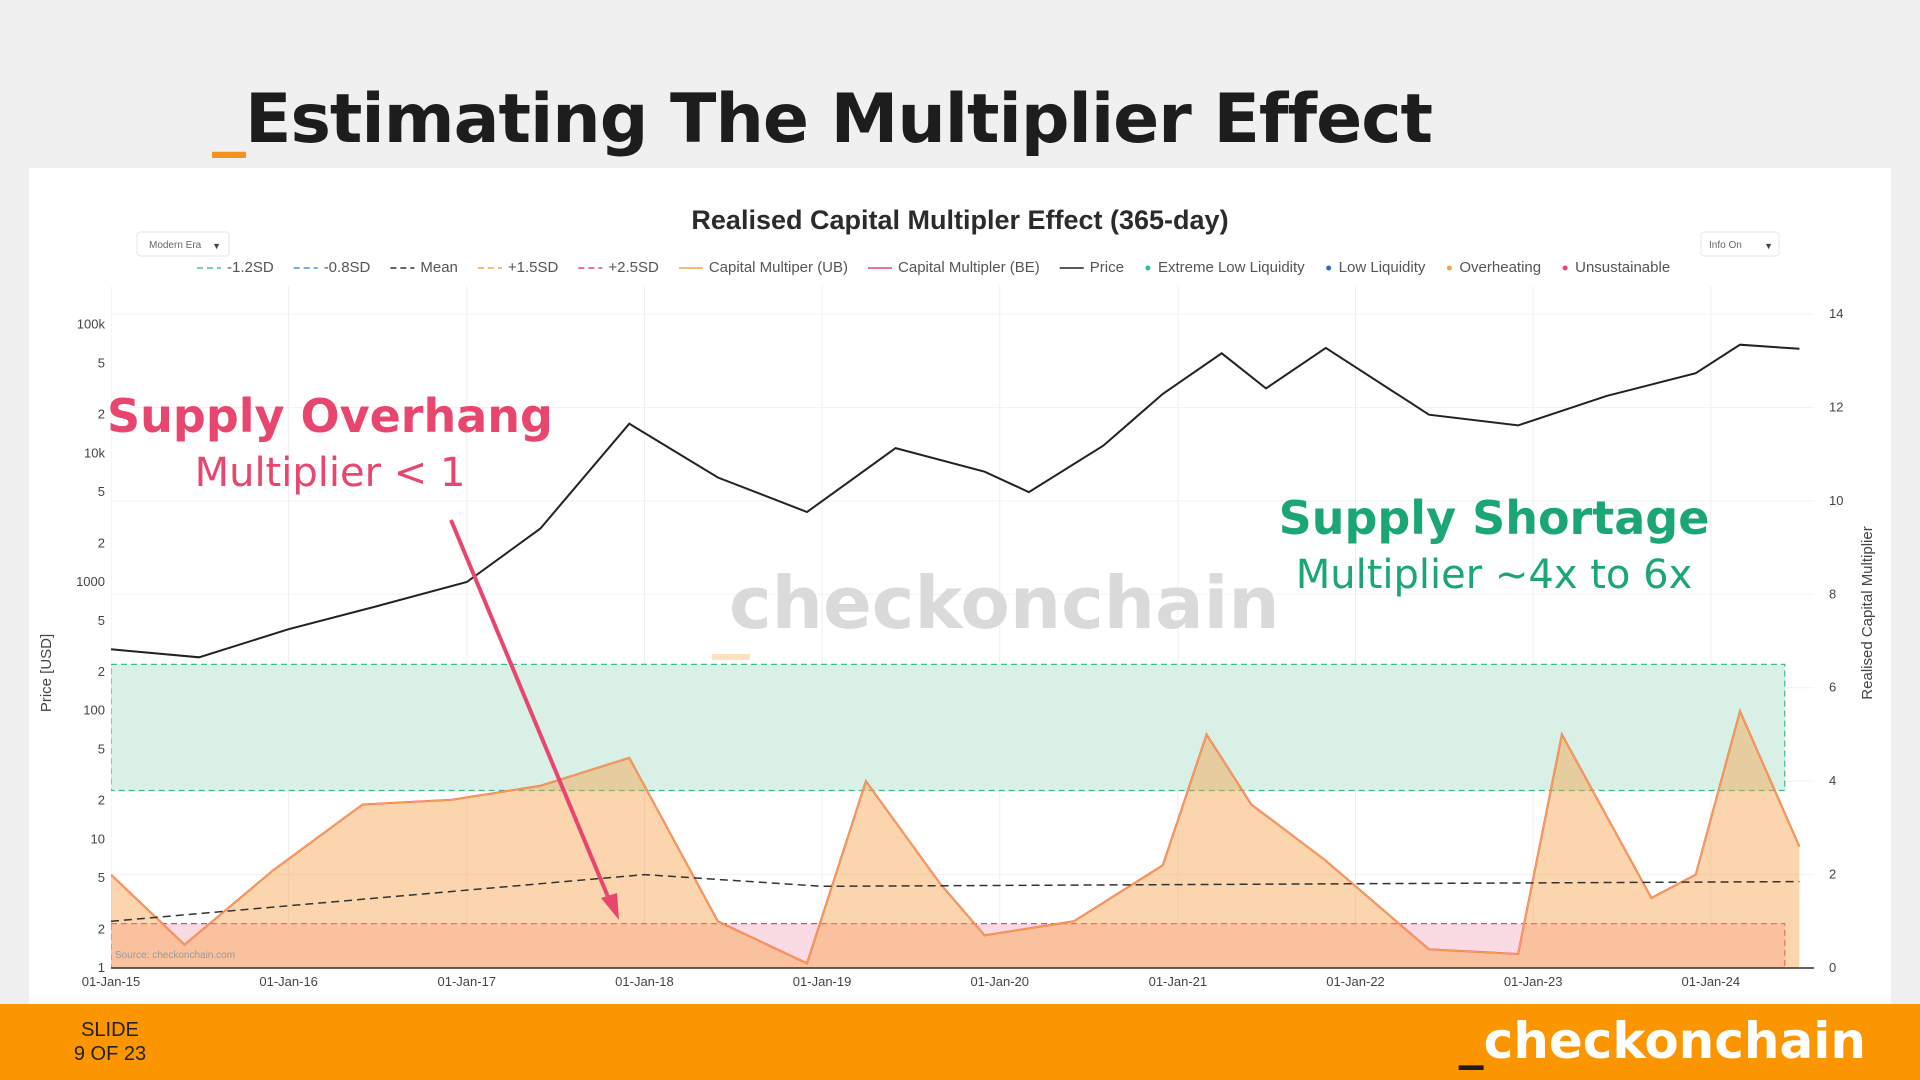  I want to click on slide-number: SLIDE 9 OF 23, so click(110, 1042).